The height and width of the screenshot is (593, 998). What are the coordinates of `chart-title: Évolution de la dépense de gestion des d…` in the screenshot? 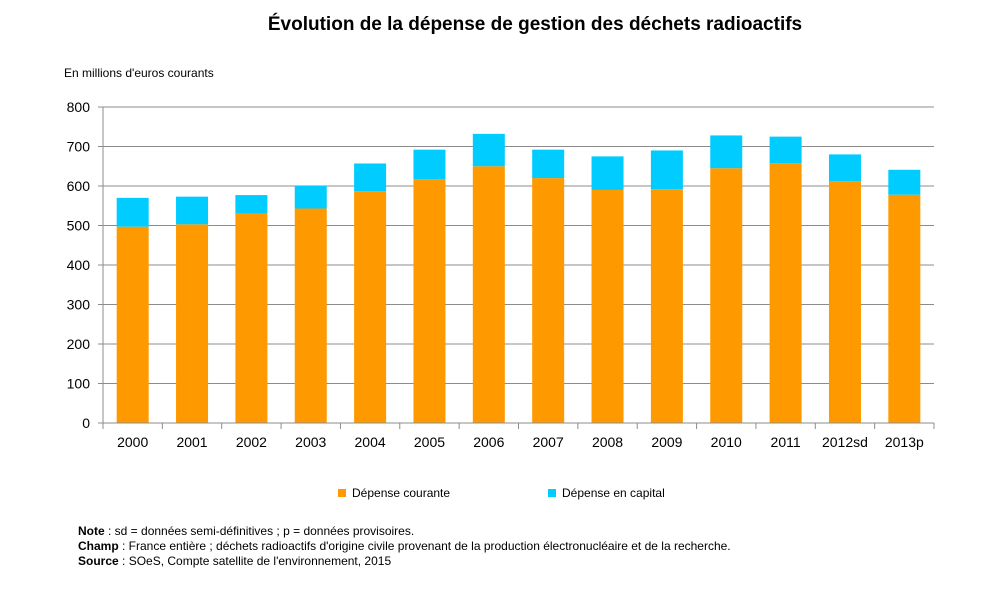 It's located at (535, 24).